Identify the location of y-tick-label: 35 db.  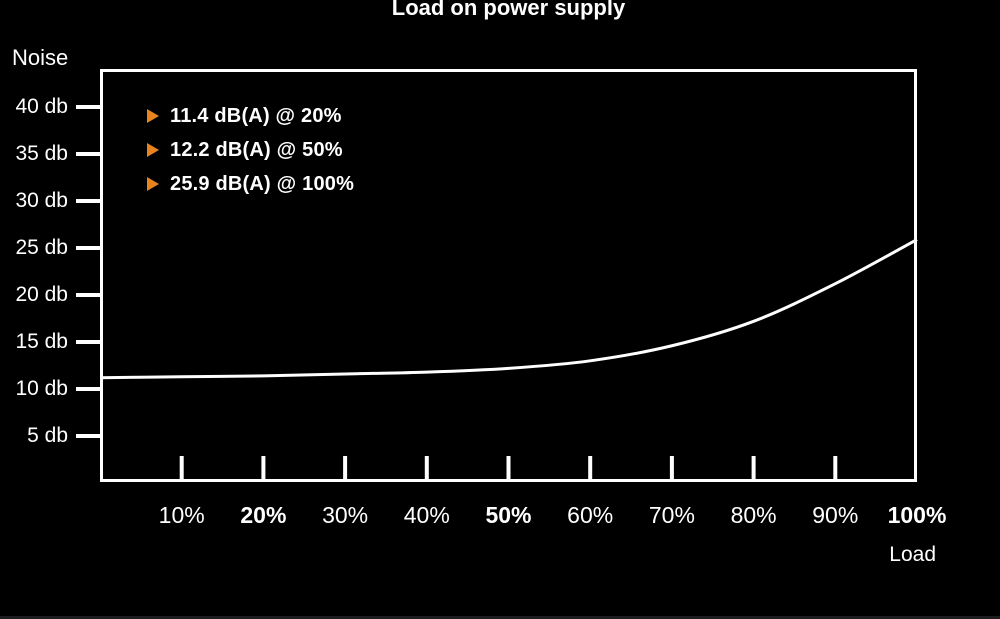
(41, 153).